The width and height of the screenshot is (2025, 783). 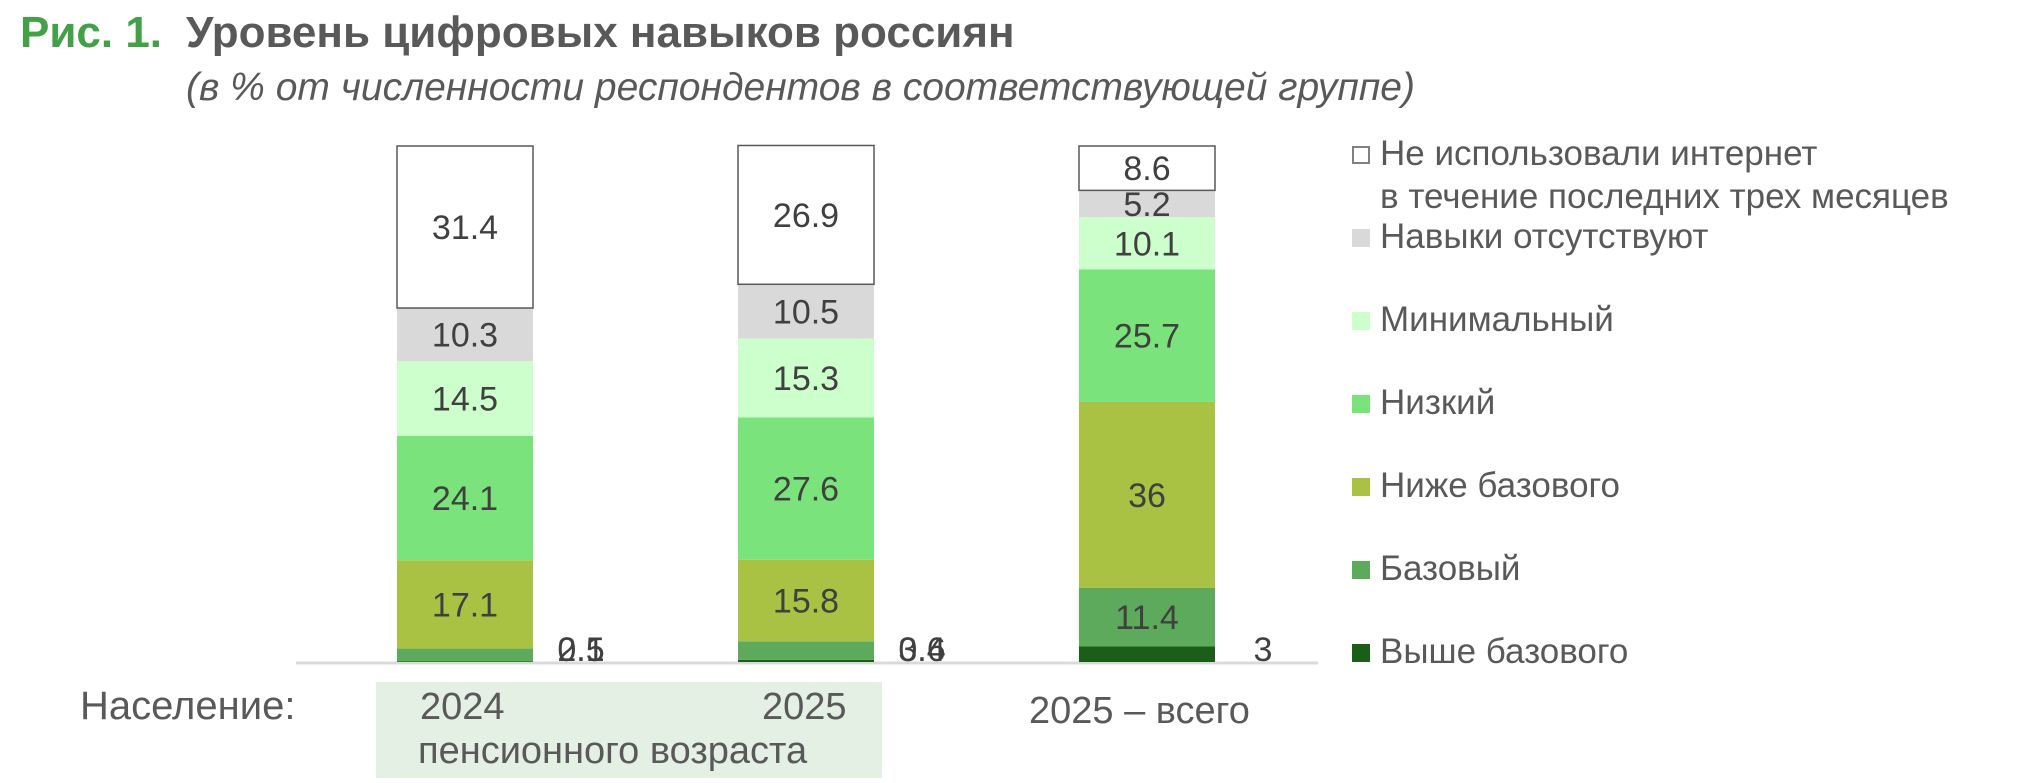 I want to click on data-label-2025-6: 26.9, so click(x=806, y=216).